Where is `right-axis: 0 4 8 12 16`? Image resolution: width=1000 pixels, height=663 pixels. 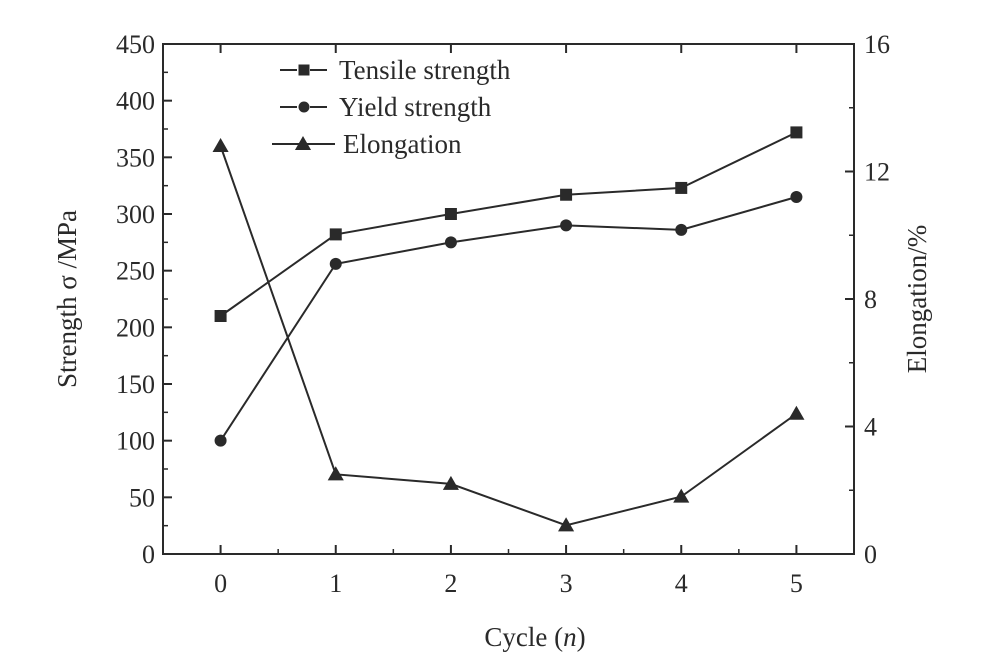
right-axis: 0 4 8 12 16 is located at coordinates (867, 299).